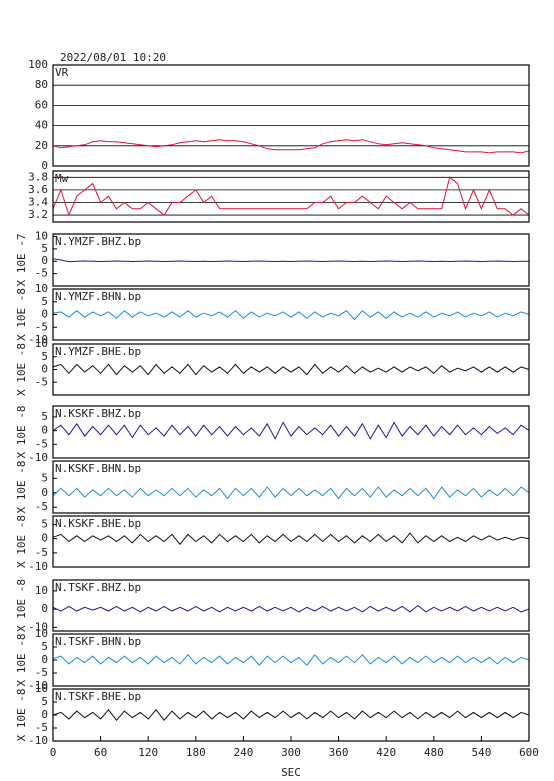 The width and height of the screenshot is (554, 781). Describe the element at coordinates (41, 145) in the screenshot. I see `y-tick-label: 20` at that location.